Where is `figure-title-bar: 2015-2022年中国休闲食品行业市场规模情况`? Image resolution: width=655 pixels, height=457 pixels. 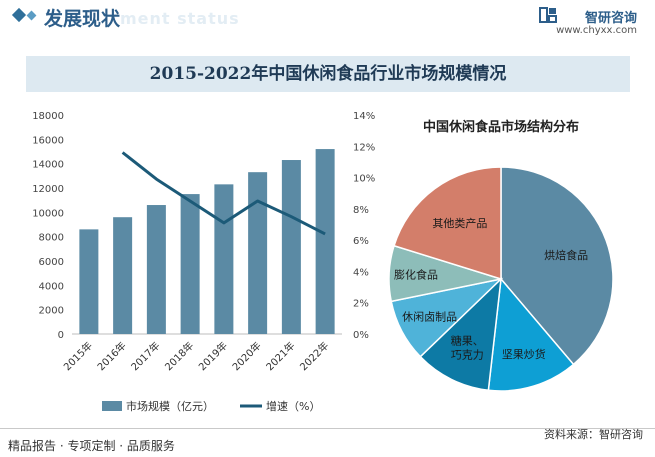 figure-title-bar: 2015-2022年中国休闲食品行业市场规模情况 is located at coordinates (328, 74).